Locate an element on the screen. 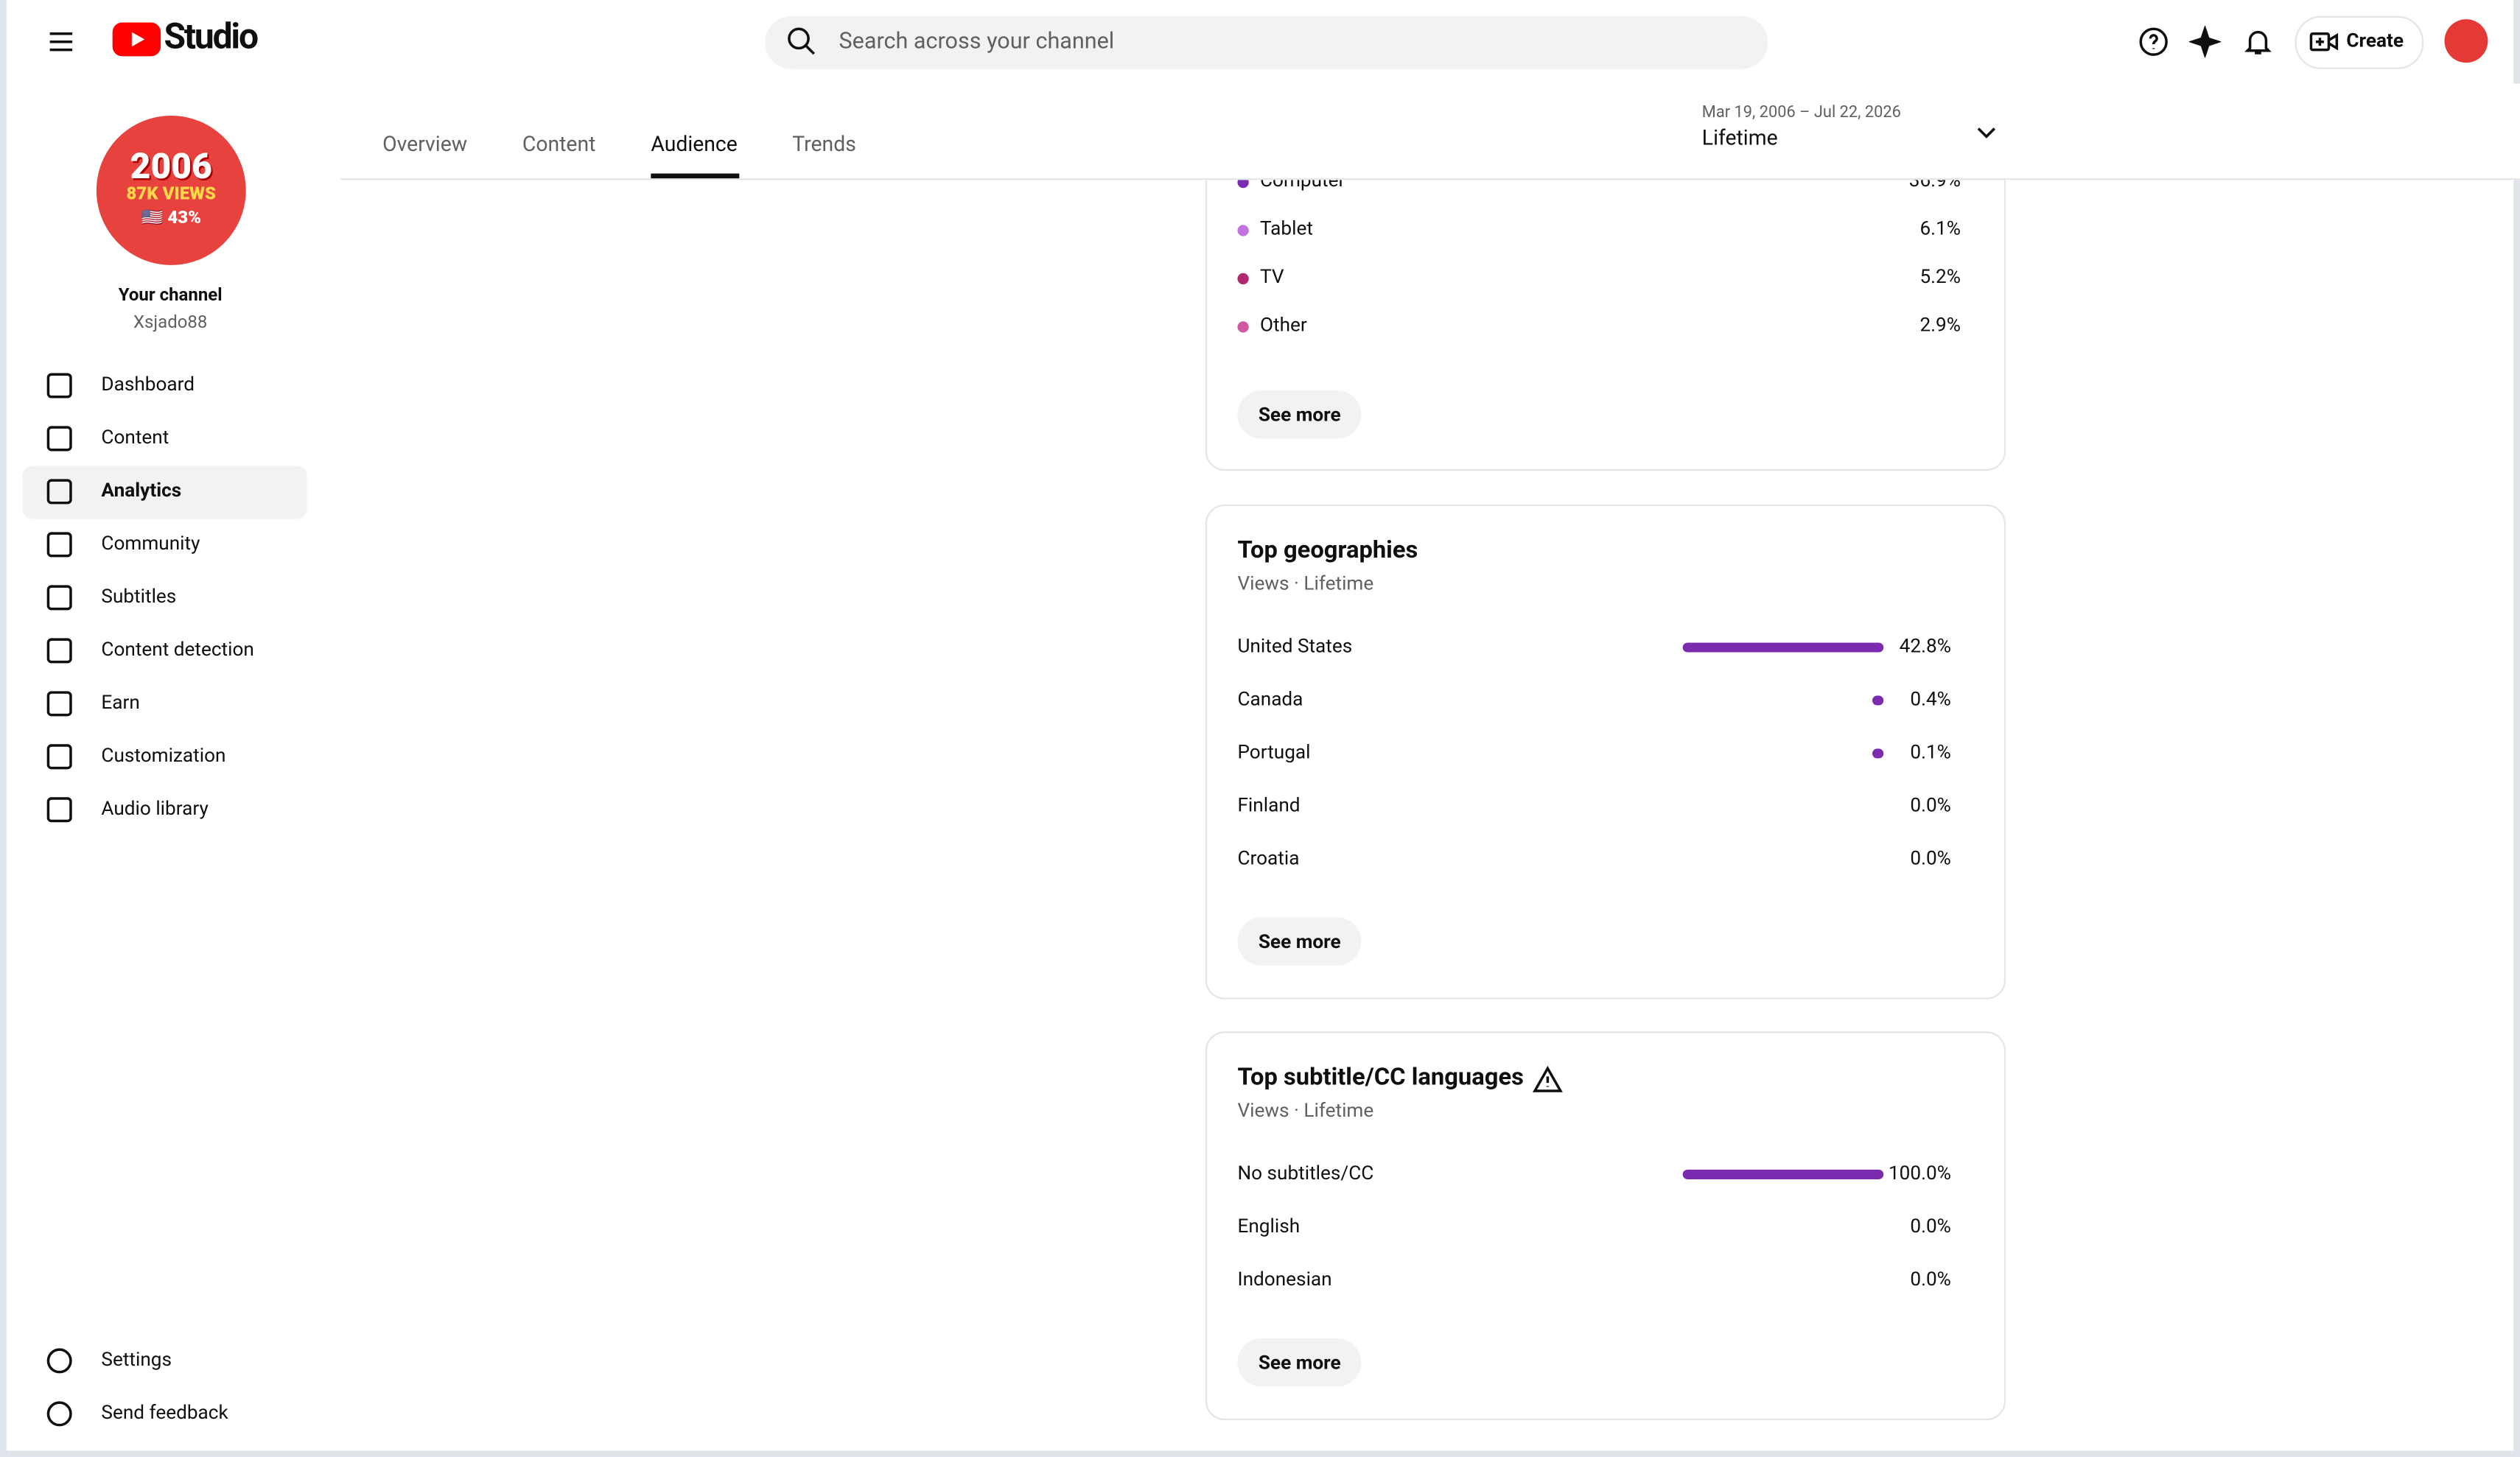  nav-item: Audio library is located at coordinates (155, 808).